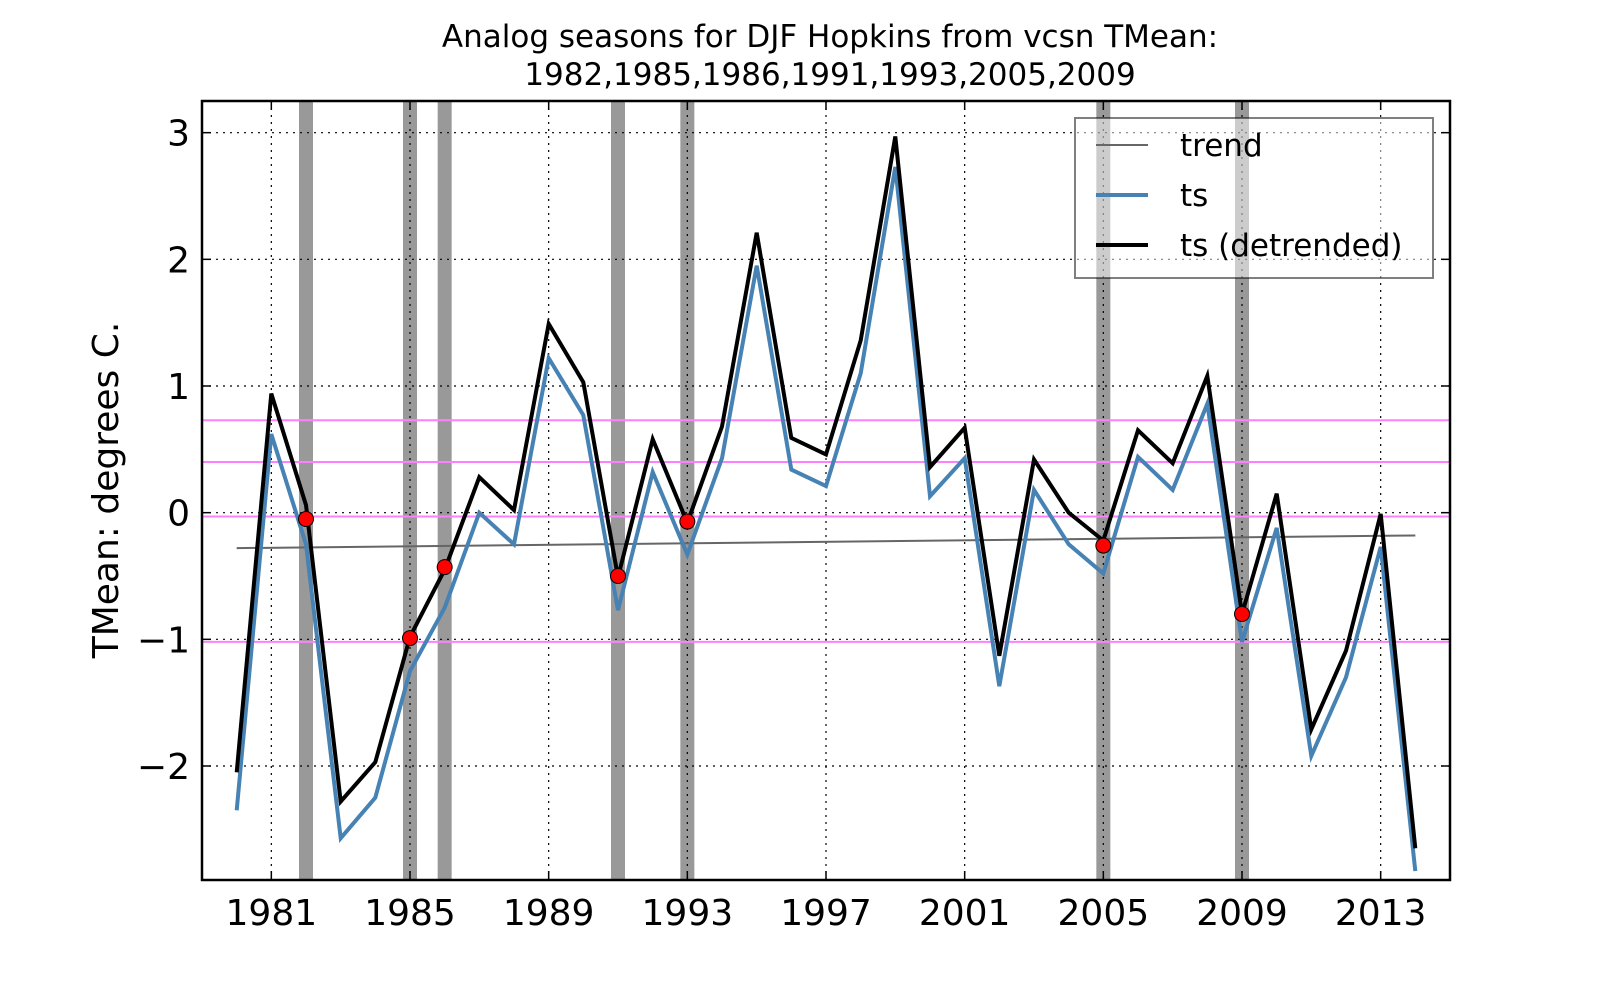  I want to click on x-tick-labels: 1981 1985 1989 1993 1997 2001 2005 2009 2013, so click(826, 913).